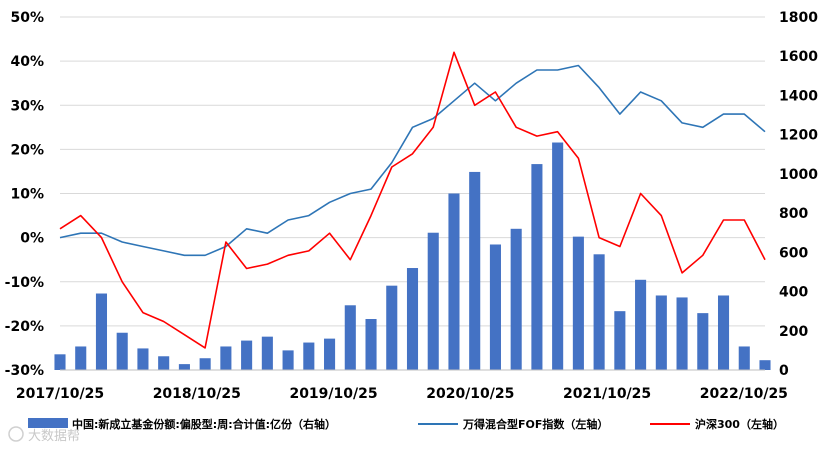  What do you see at coordinates (798, 136) in the screenshot?
I see `right-axis-tick-label: 1200` at bounding box center [798, 136].